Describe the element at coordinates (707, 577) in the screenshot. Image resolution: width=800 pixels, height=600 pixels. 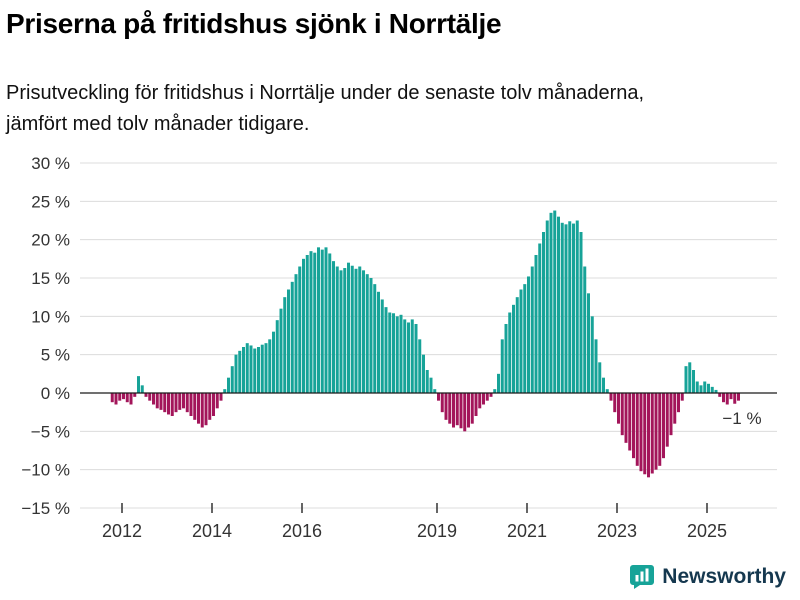
I see `newsworthy-logo: Newsworthy` at that location.